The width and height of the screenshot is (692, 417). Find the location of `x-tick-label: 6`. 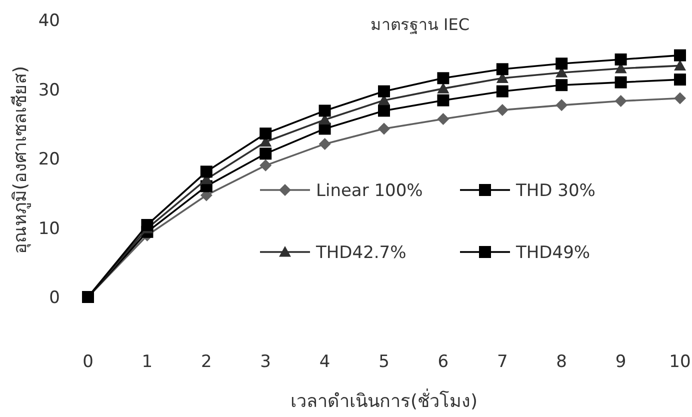

x-tick-label: 6 is located at coordinates (443, 362).